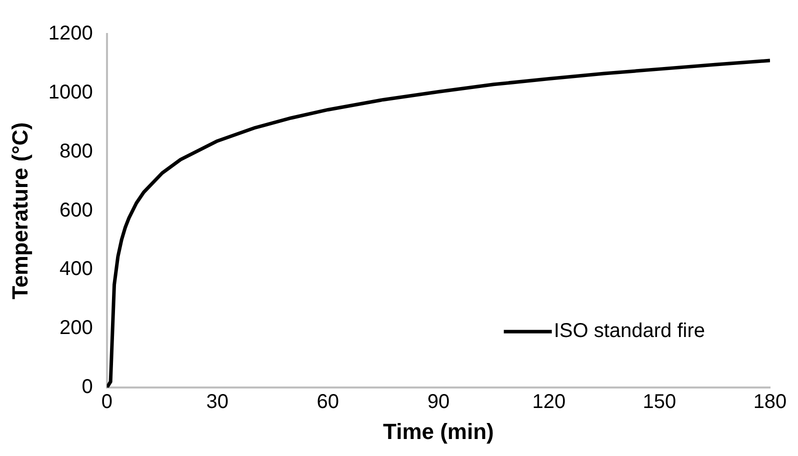 This screenshot has height=456, width=798. What do you see at coordinates (328, 402) in the screenshot?
I see `x-tick-label: 60` at bounding box center [328, 402].